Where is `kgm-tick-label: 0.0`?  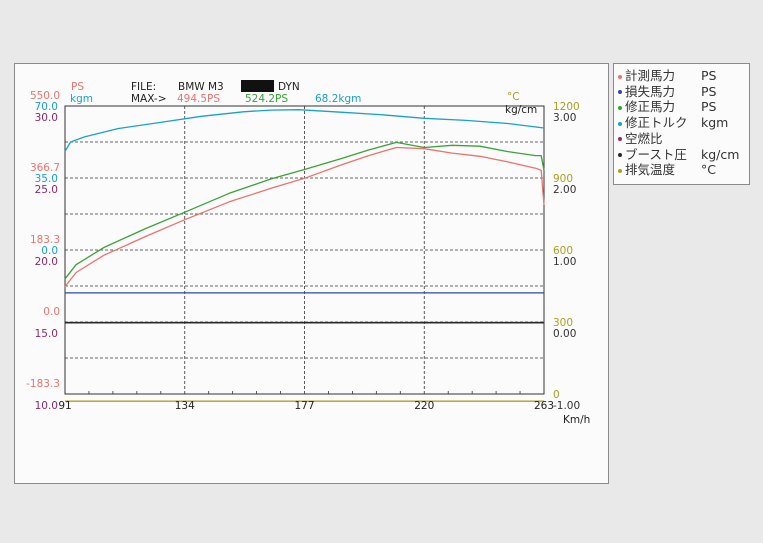 kgm-tick-label: 0.0 is located at coordinates (49, 251).